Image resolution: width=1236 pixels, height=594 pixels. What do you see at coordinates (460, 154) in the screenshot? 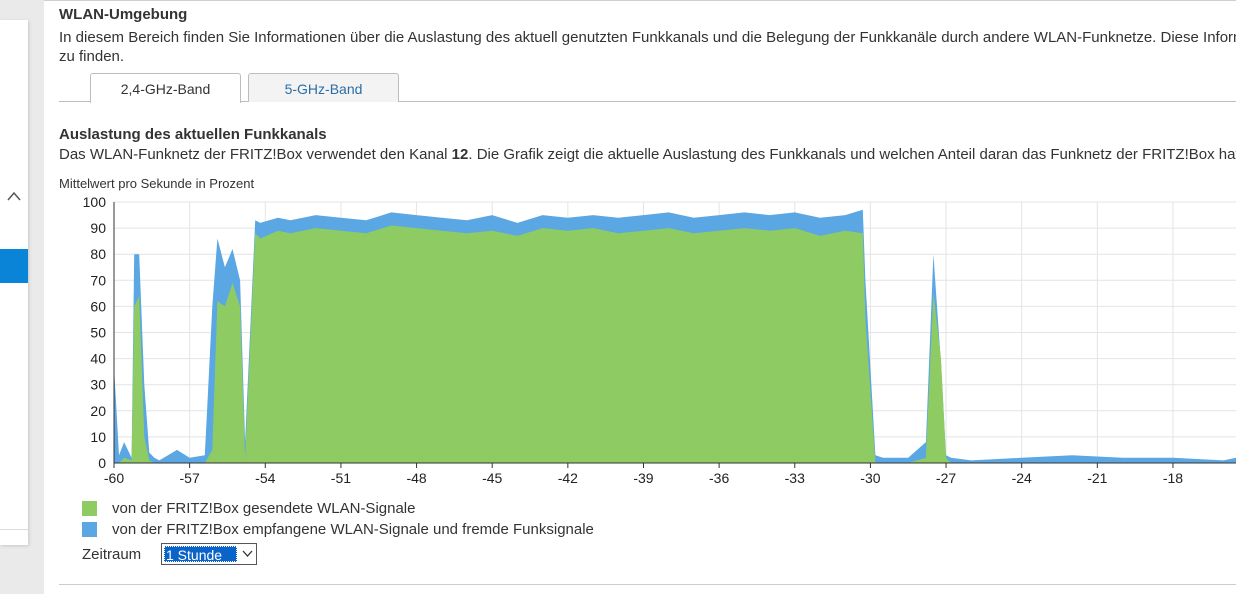
I see `channel-number: 12` at bounding box center [460, 154].